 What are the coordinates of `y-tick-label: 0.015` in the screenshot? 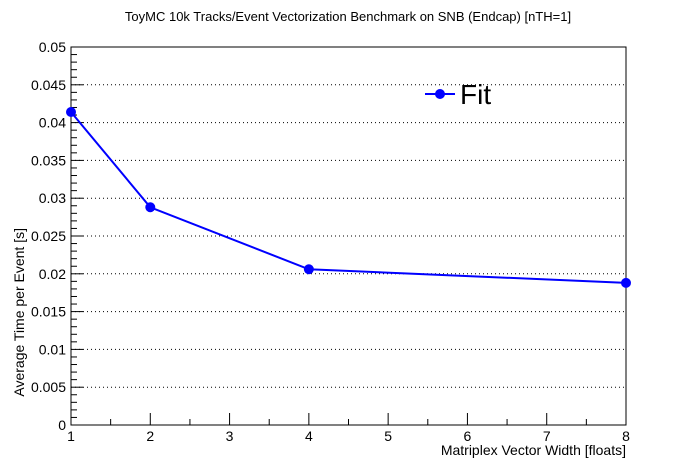 It's located at (48, 312).